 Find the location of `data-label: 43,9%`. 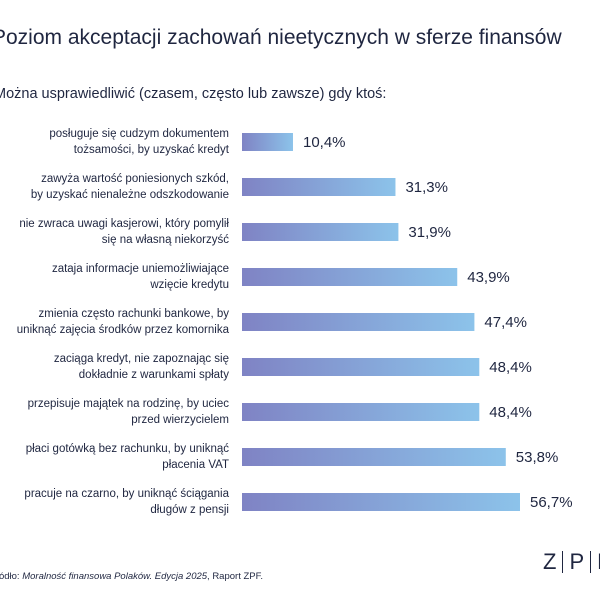

data-label: 43,9% is located at coordinates (488, 277).